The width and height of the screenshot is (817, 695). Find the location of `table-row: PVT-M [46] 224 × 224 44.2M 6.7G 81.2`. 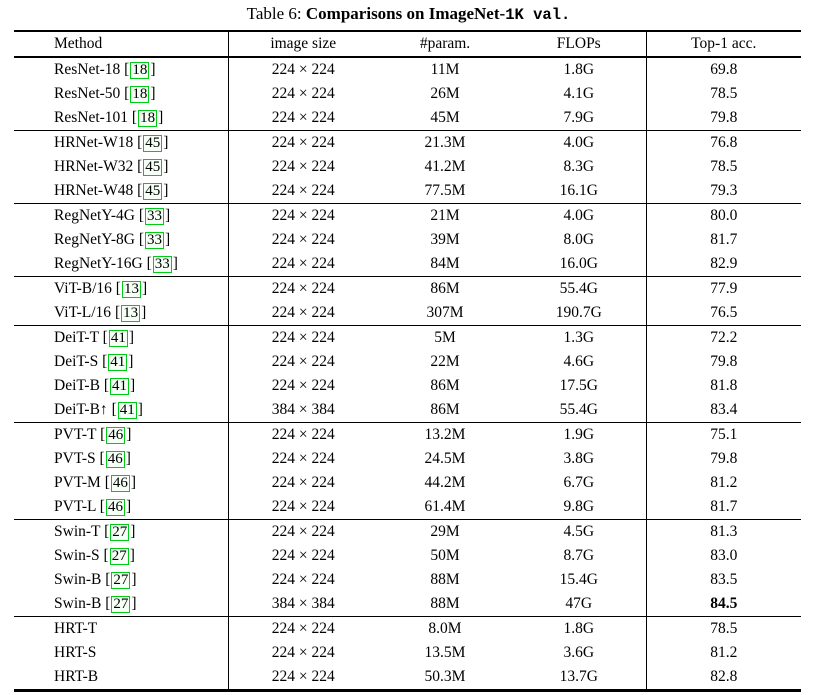

table-row: PVT-M [46] 224 × 224 44.2M 6.7G 81.2 is located at coordinates (407, 483).